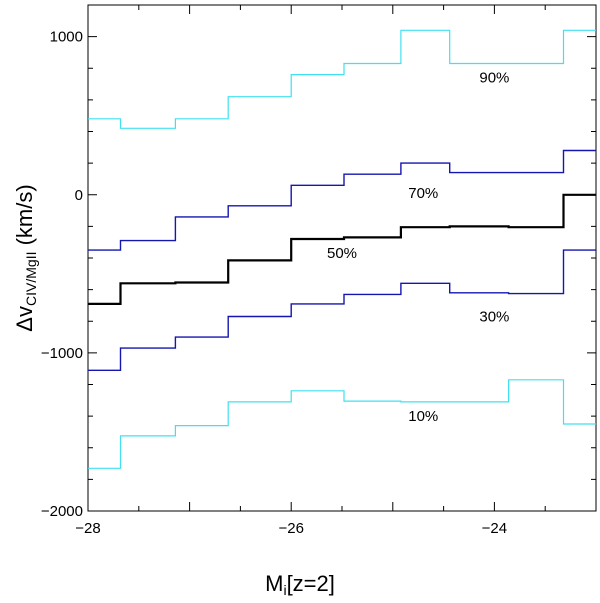 Image resolution: width=600 pixels, height=603 pixels. Describe the element at coordinates (342, 424) in the screenshot. I see `series-line-10pct` at that location.